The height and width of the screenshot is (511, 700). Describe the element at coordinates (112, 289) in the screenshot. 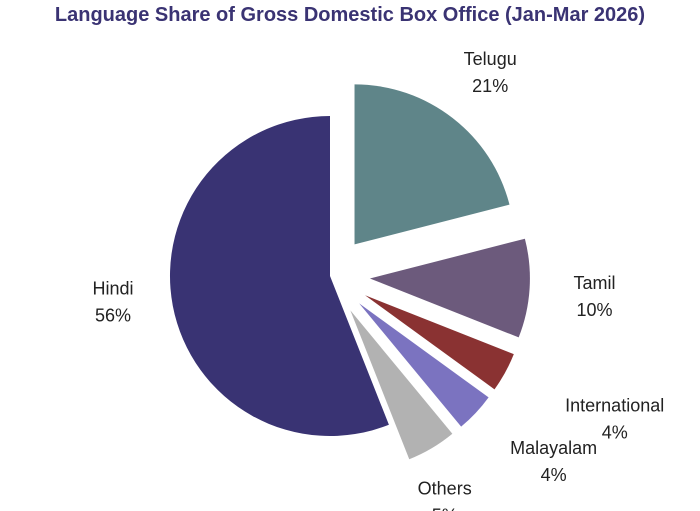

I see `slice-name-hindi: Hindi` at that location.